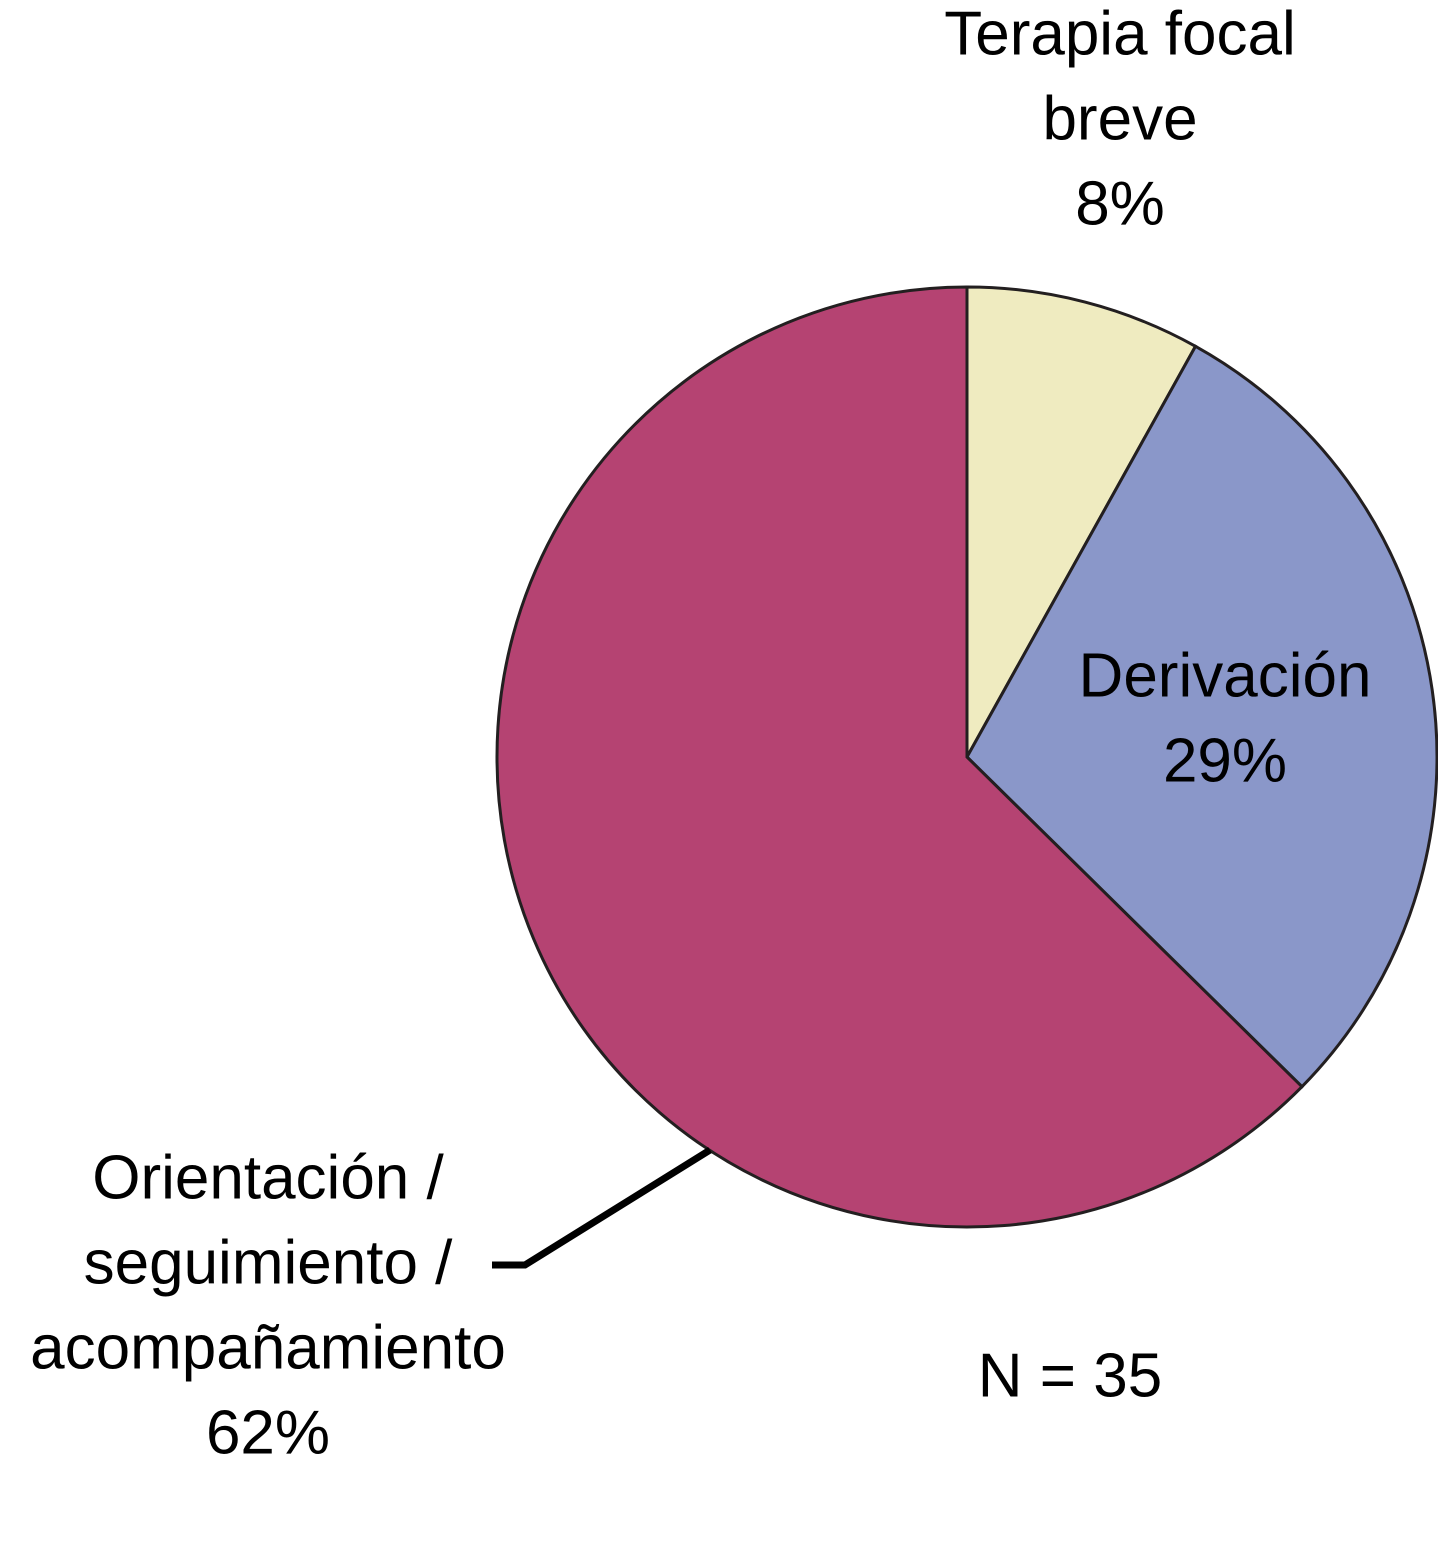 The image size is (1438, 1559). I want to click on slice-label: breve, so click(1119, 118).